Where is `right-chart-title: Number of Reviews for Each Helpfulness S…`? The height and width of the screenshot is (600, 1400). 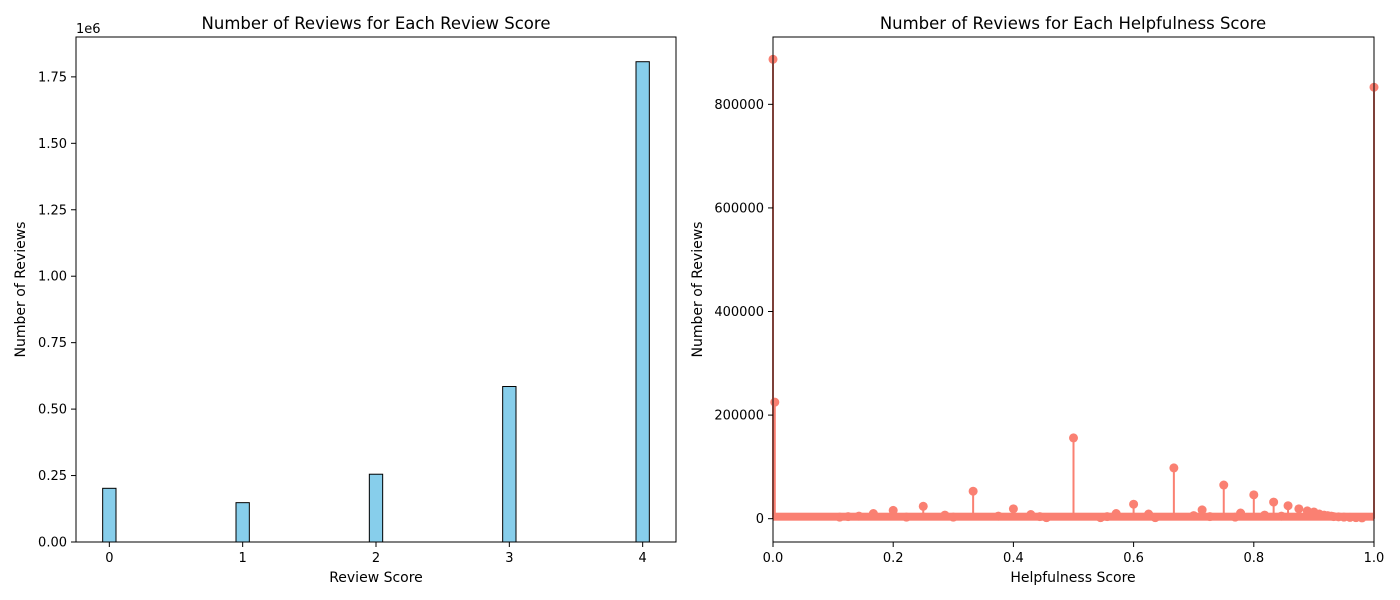
right-chart-title: Number of Reviews for Each Helpfulness S… is located at coordinates (1073, 23).